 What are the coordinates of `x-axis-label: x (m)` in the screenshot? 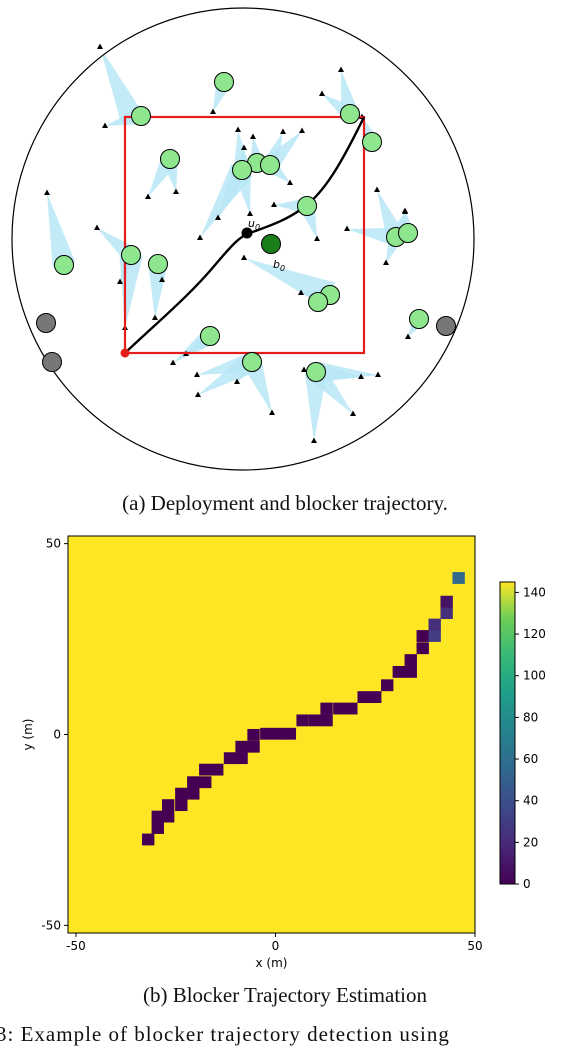 It's located at (272, 963).